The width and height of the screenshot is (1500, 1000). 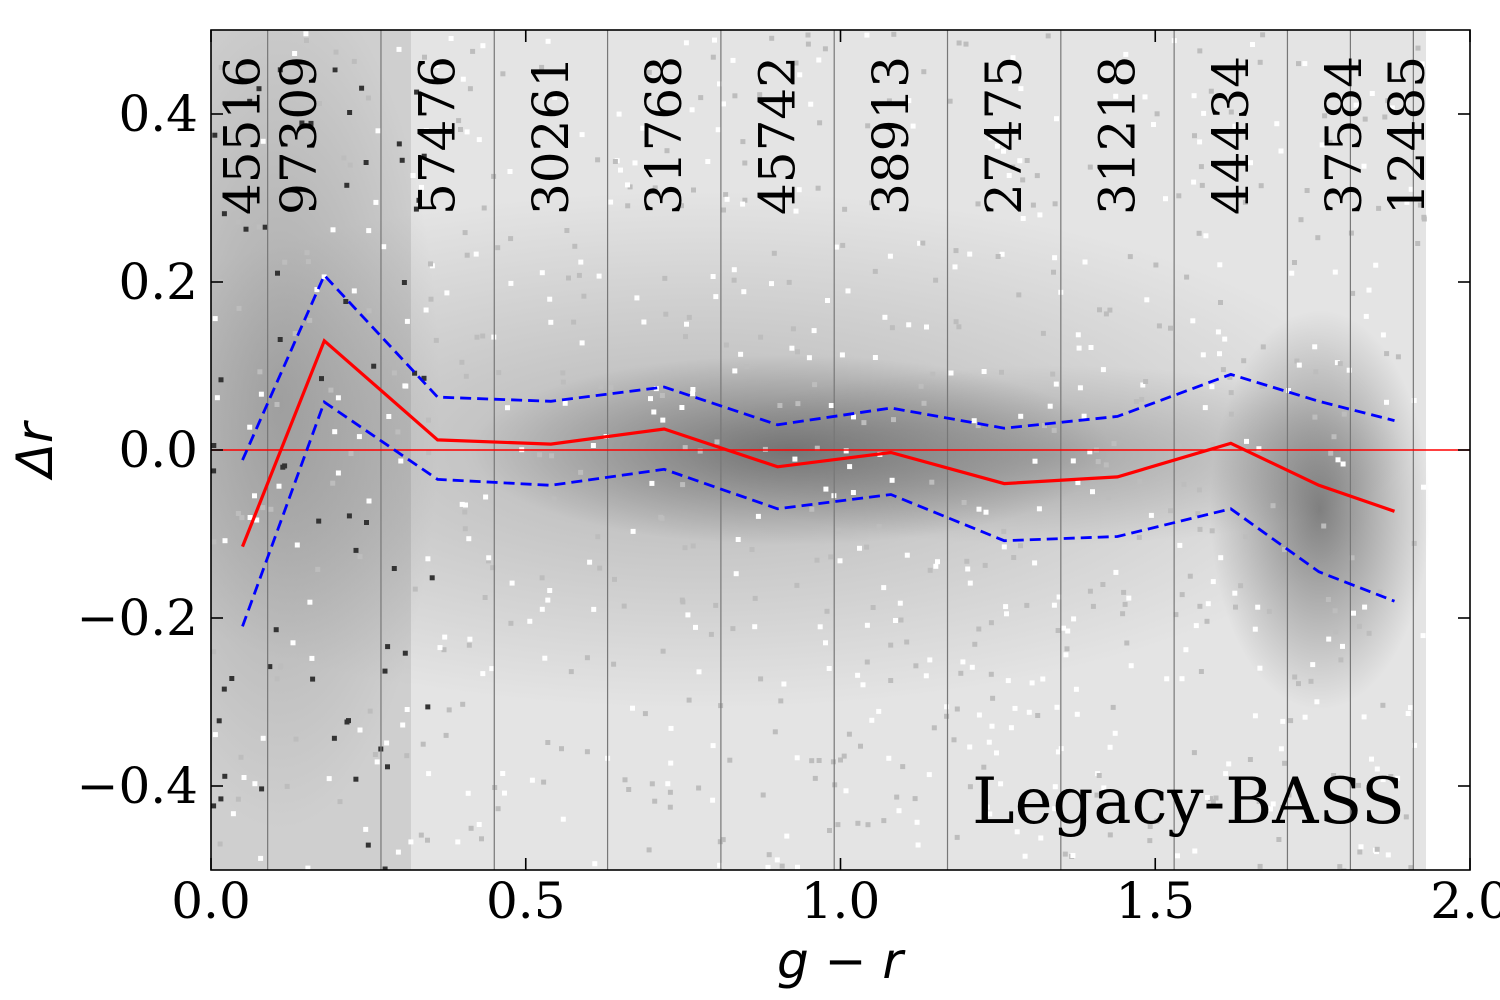 I want to click on bin-count-label: 57476, so click(x=438, y=135).